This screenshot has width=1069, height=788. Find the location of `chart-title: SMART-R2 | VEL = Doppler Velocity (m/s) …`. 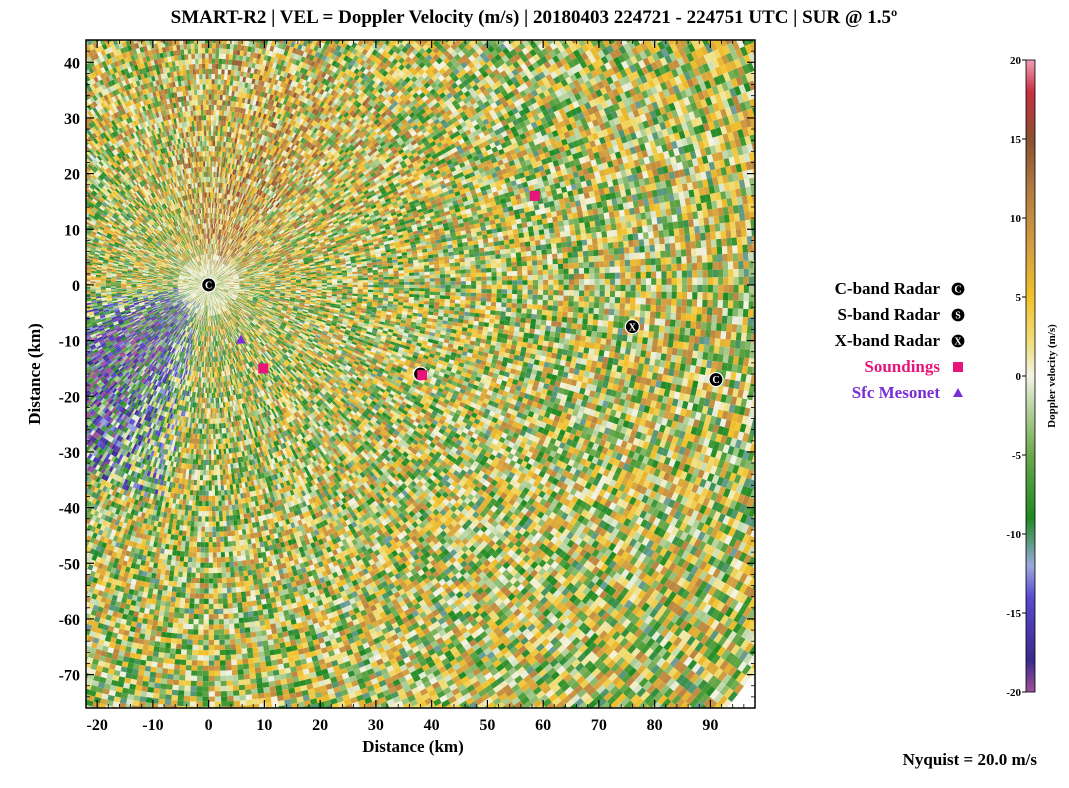

chart-title: SMART-R2 | VEL = Doppler Velocity (m/s) … is located at coordinates (534, 17).